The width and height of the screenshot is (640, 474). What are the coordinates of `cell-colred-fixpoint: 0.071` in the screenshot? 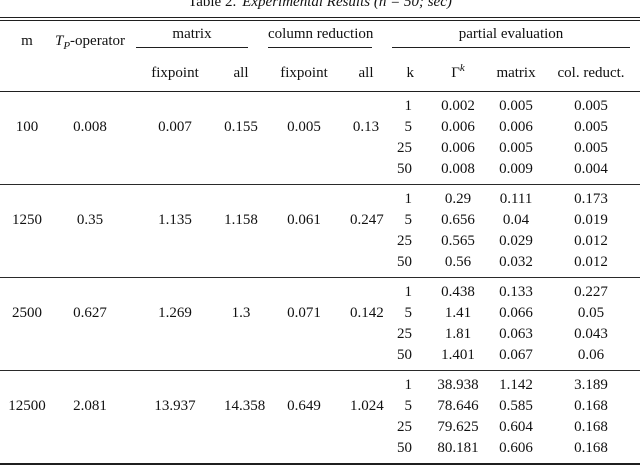 It's located at (304, 313).